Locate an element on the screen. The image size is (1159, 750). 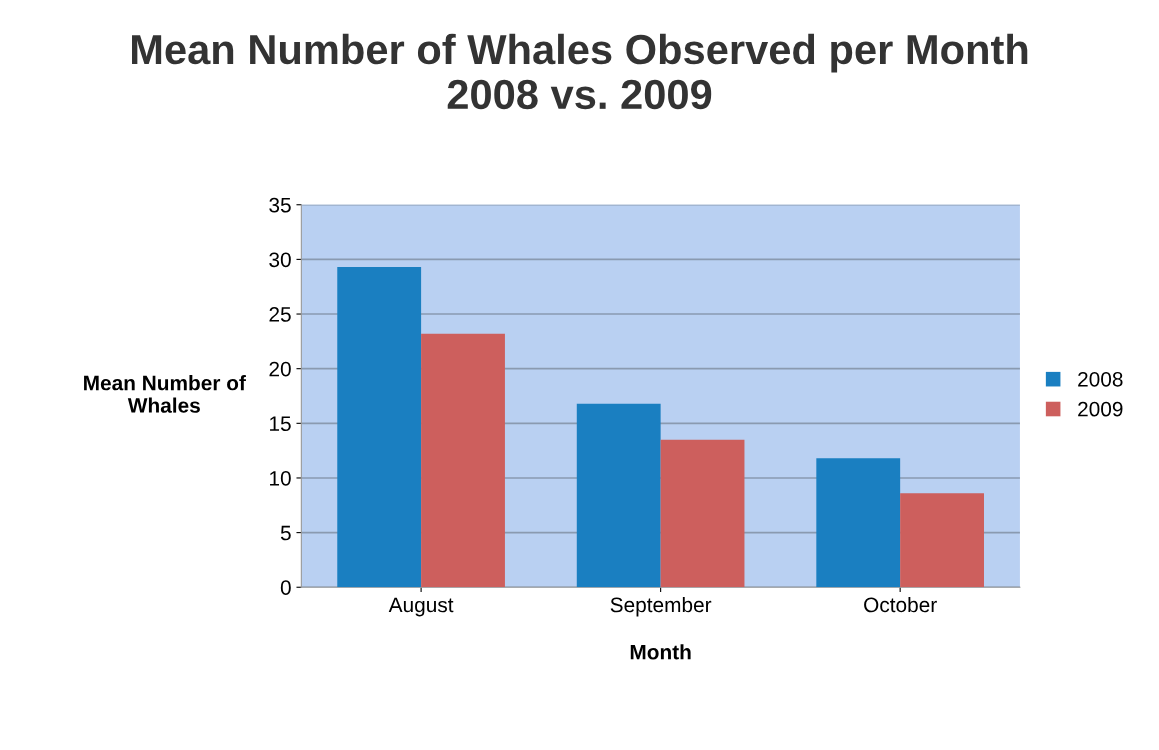
x-axis-title: Month is located at coordinates (660, 652).